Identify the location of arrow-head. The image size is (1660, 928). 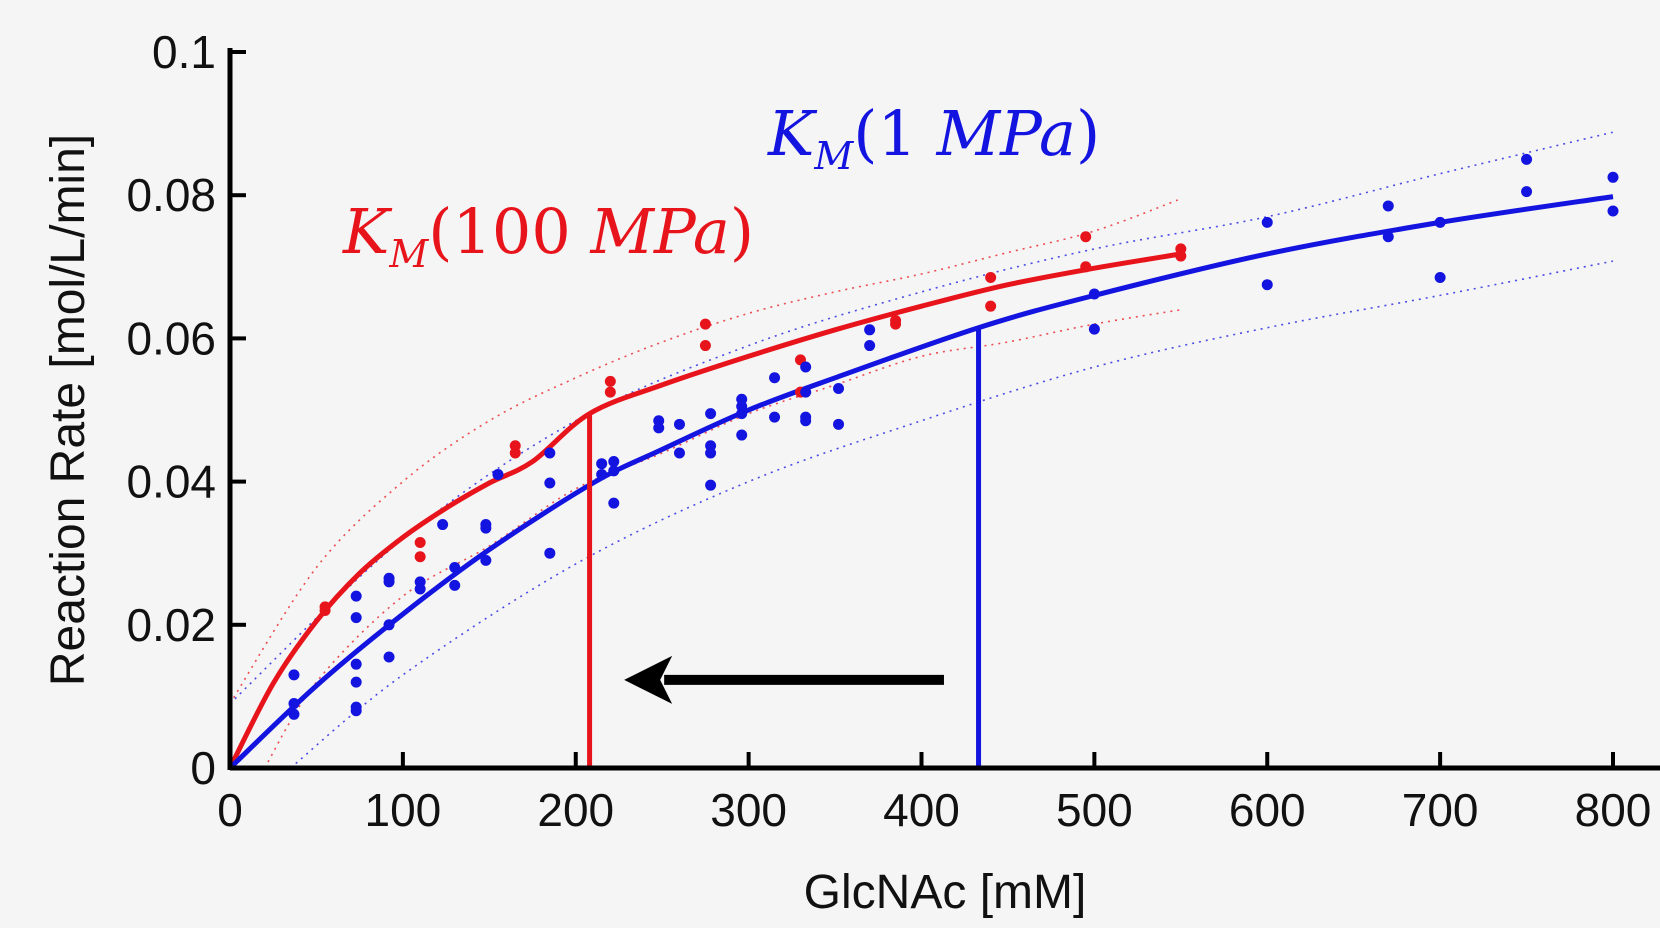
(648, 679).